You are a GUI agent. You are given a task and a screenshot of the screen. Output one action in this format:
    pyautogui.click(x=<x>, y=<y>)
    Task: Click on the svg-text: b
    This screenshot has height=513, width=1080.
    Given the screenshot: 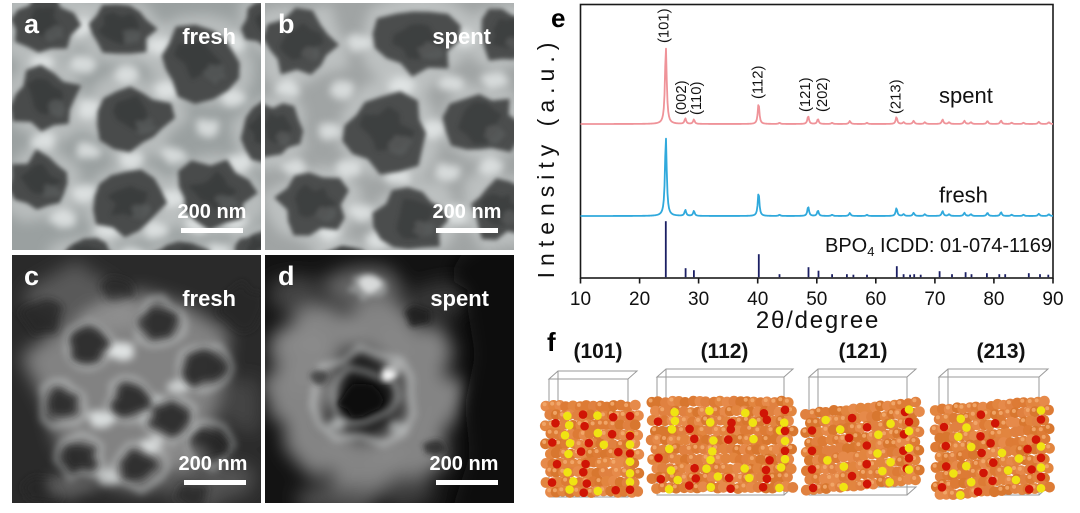 What is the action you would take?
    pyautogui.click(x=286, y=24)
    